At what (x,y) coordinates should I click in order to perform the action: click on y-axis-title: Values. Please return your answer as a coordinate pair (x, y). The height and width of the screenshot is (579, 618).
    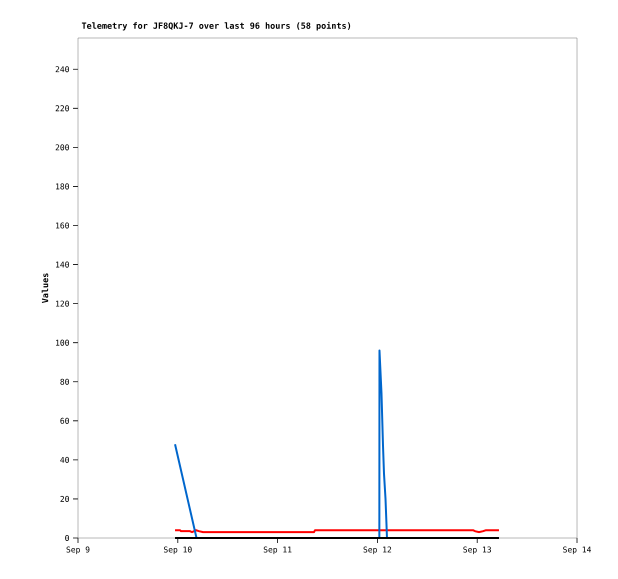
    Looking at the image, I should click on (45, 288).